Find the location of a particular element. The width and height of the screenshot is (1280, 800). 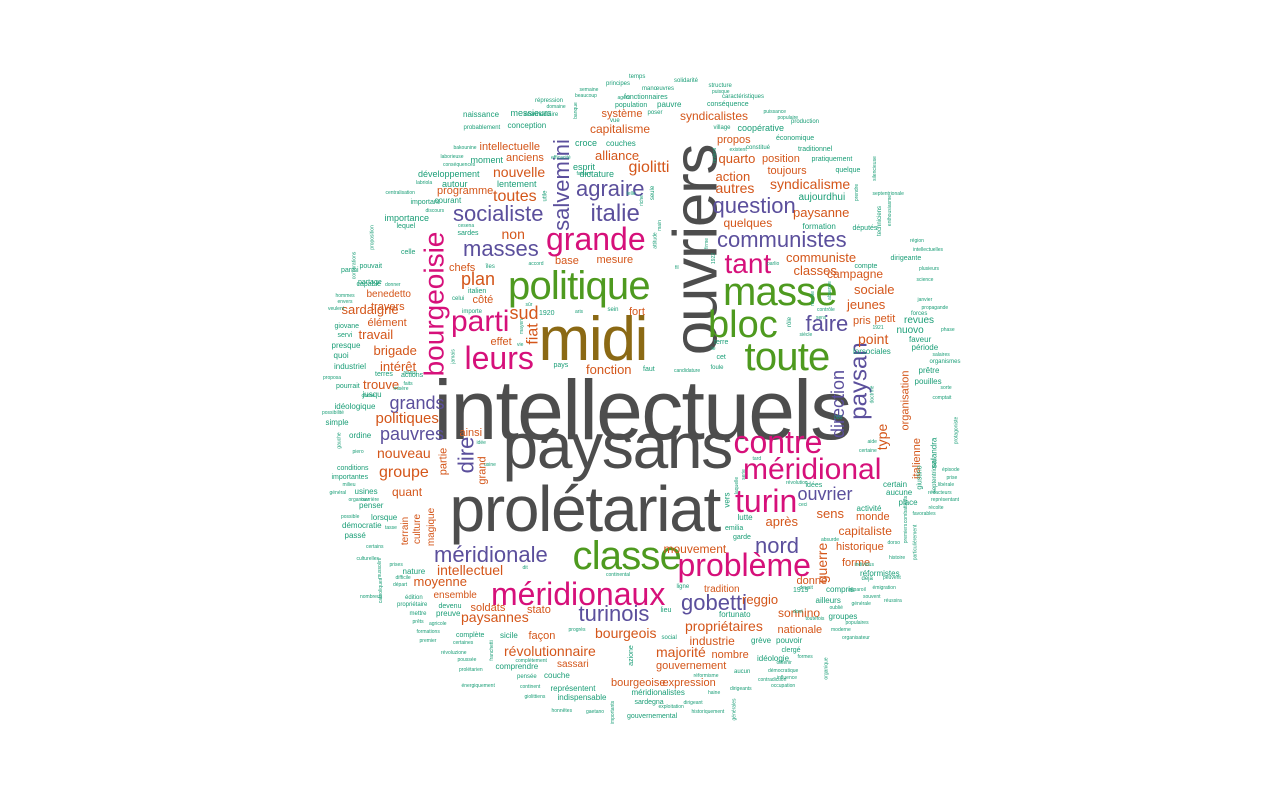

word-lieu: lieu is located at coordinates (666, 610).